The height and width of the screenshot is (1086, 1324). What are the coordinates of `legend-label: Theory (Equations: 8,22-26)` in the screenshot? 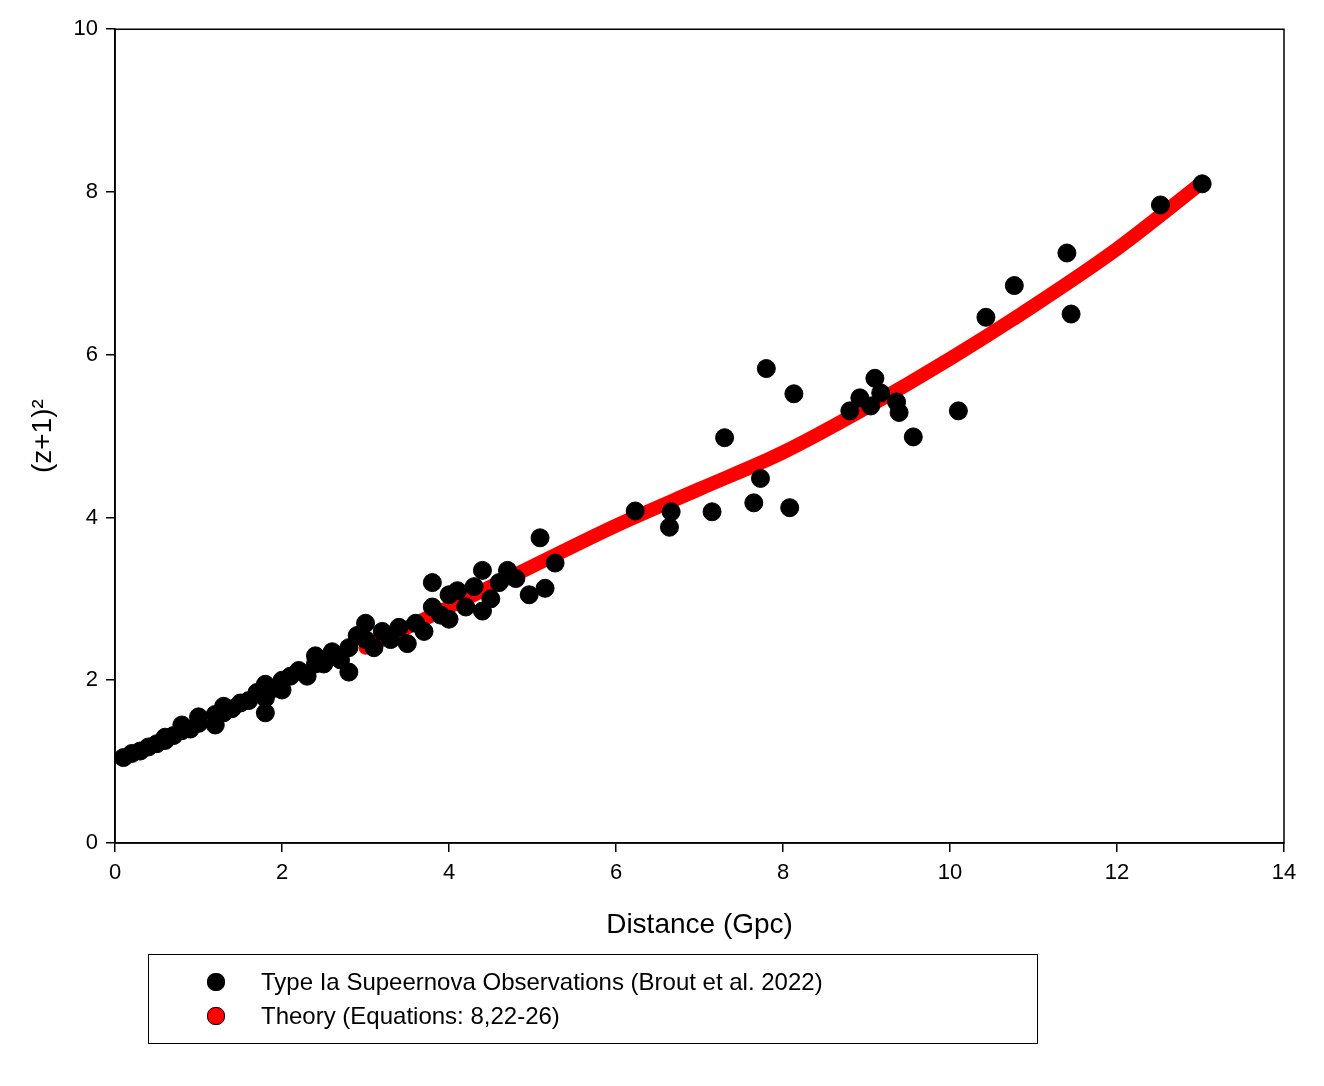 It's located at (410, 1016).